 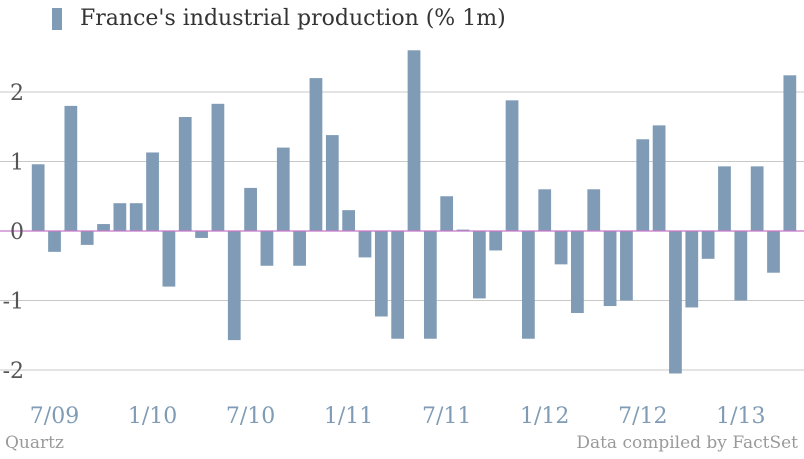 I want to click on legend-label: France's industrial production (% 1m), so click(x=293, y=18).